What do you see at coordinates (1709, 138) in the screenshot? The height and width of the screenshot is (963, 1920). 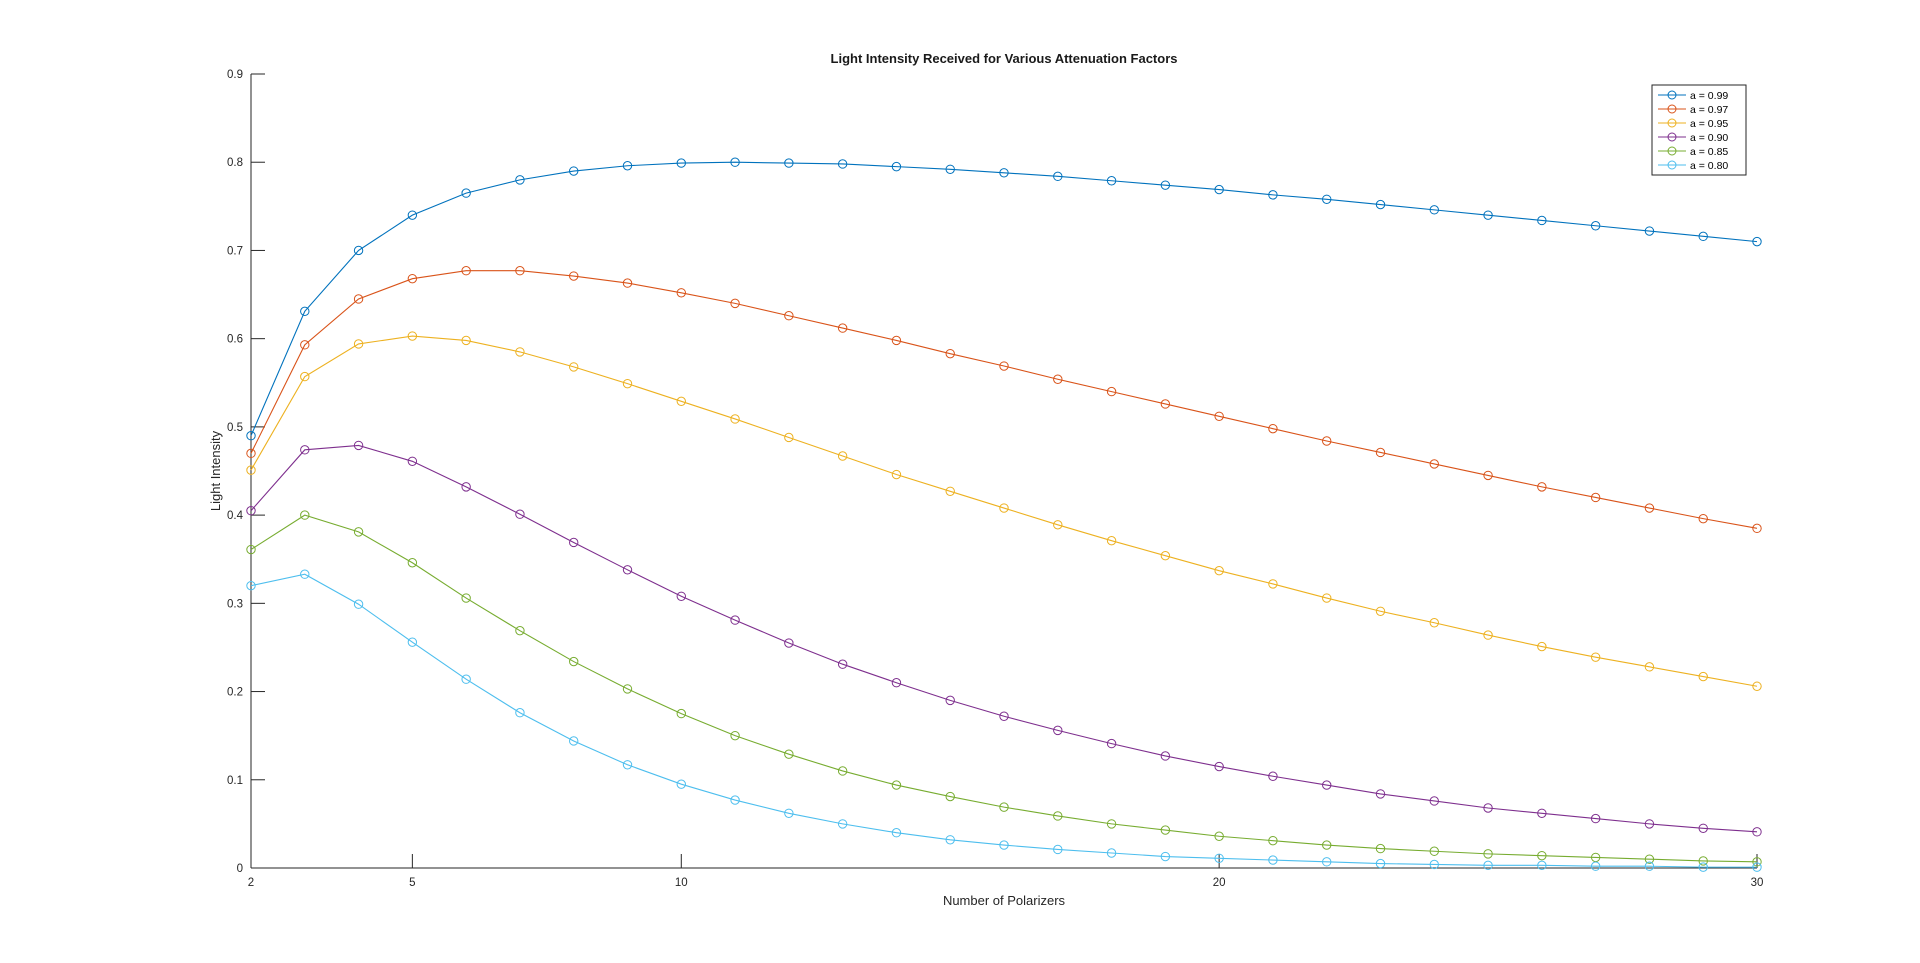 I see `legend-label: a = 0.90` at bounding box center [1709, 138].